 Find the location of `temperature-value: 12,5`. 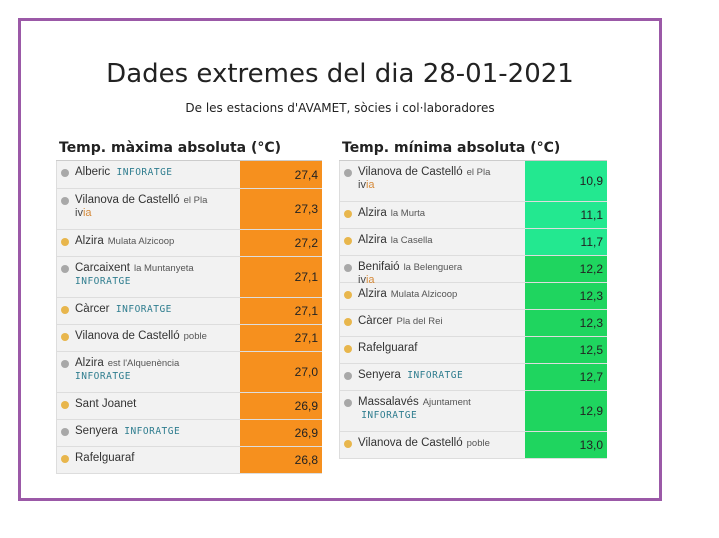

temperature-value: 12,5 is located at coordinates (566, 350).